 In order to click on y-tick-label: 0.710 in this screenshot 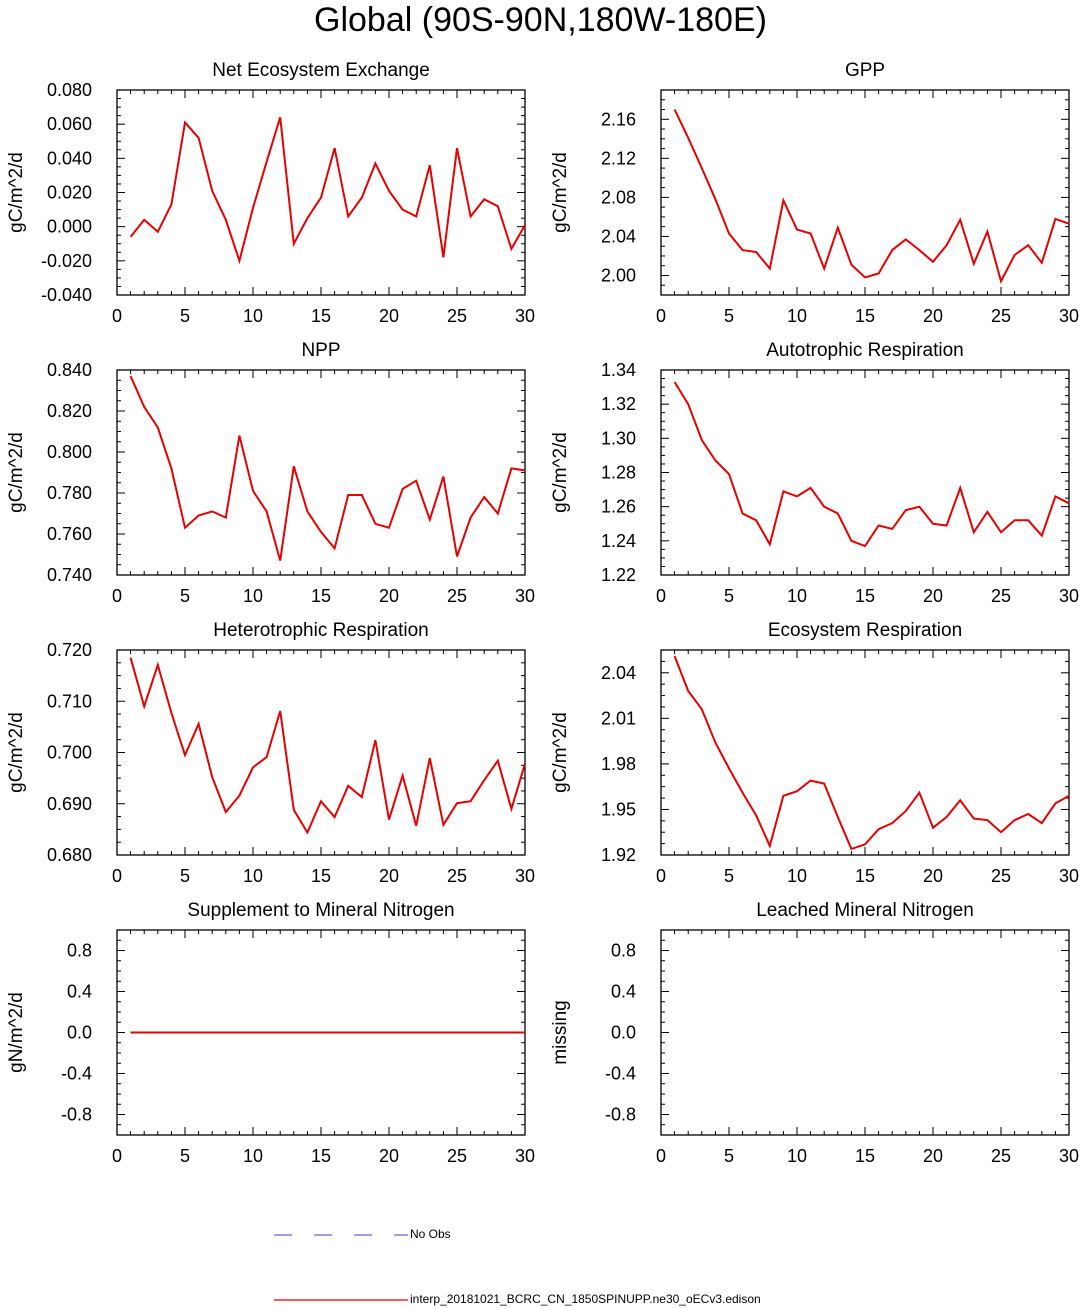, I will do `click(69, 701)`.